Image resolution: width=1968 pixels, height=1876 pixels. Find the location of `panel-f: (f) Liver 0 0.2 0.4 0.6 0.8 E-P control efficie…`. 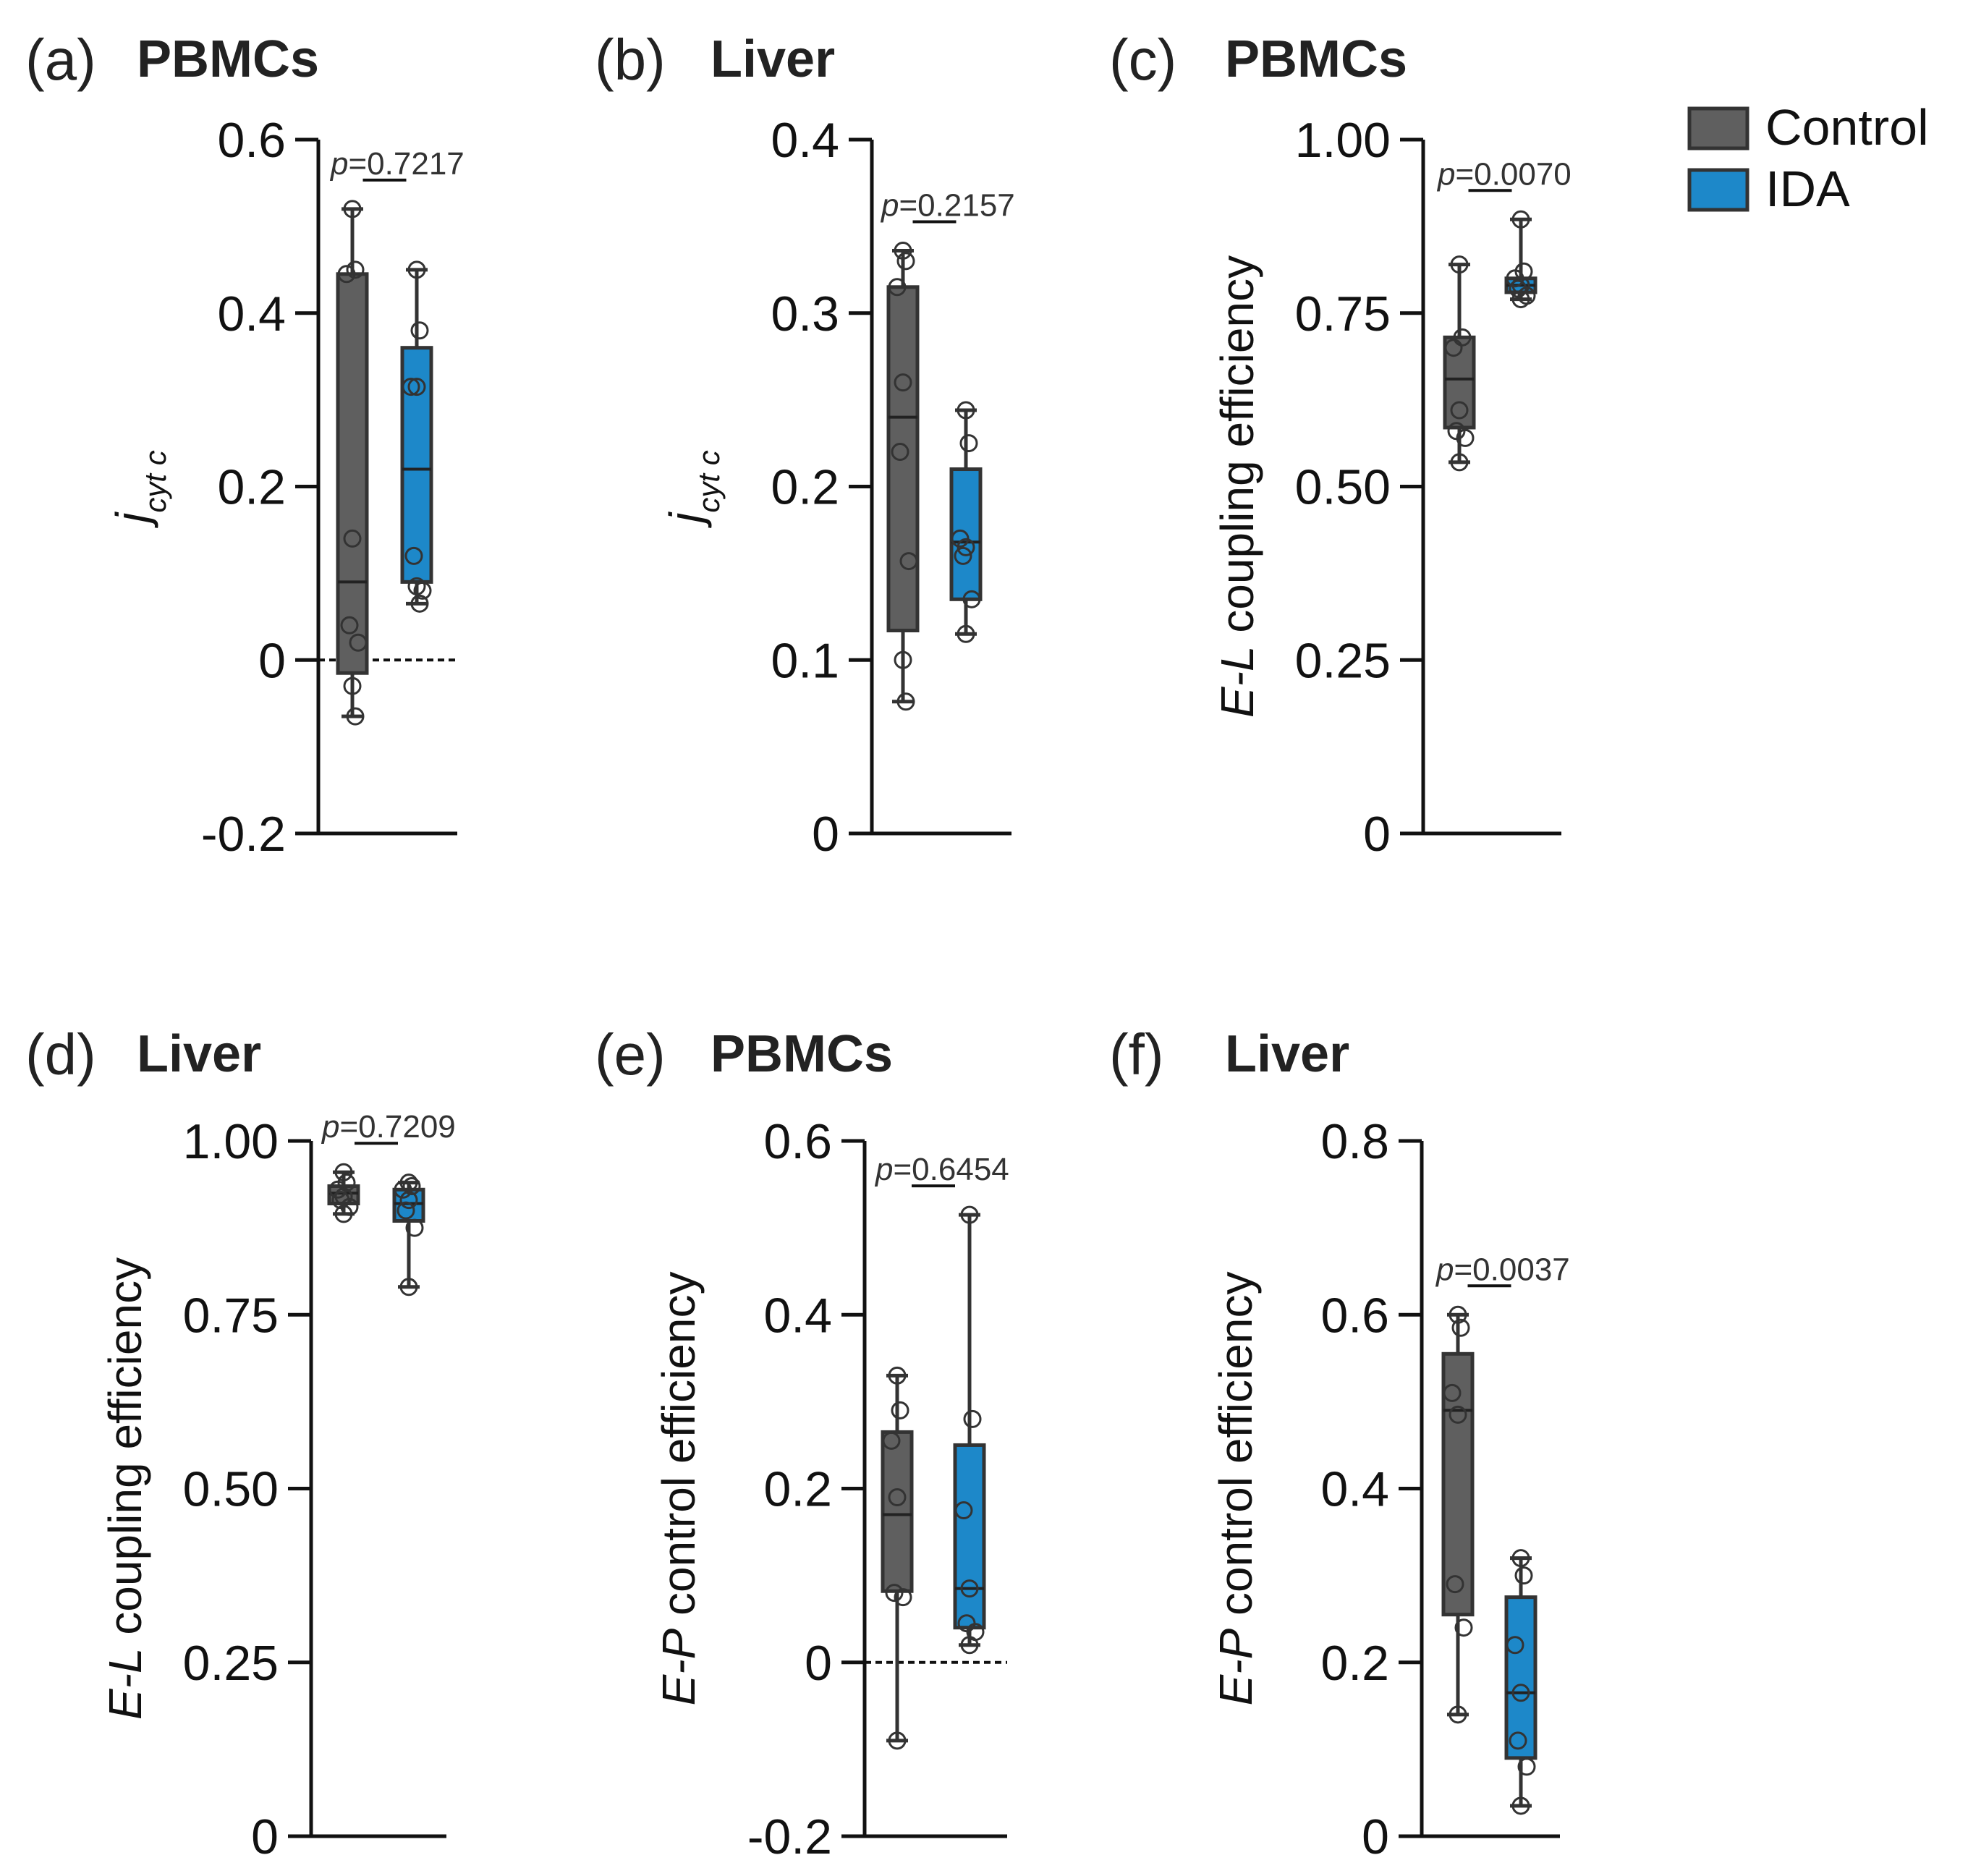

panel-f: (f) Liver 0 0.2 0.4 0.6 0.8 E-P control efficie… is located at coordinates (1339, 1443).